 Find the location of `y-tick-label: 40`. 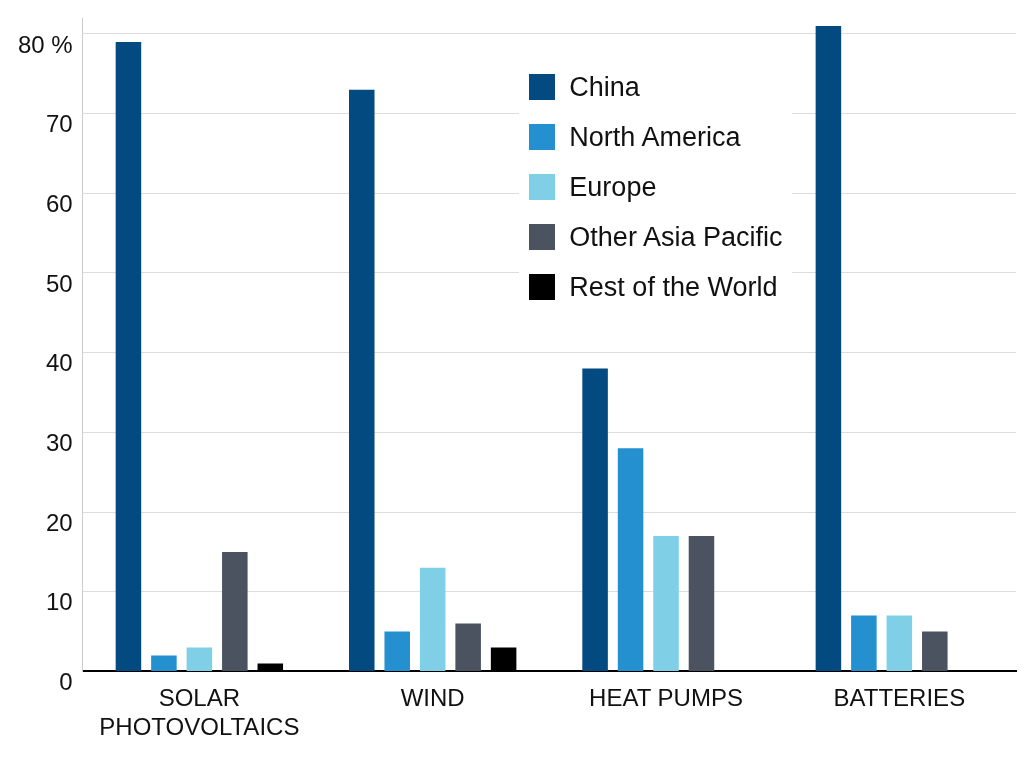

y-tick-label: 40 is located at coordinates (59, 363).